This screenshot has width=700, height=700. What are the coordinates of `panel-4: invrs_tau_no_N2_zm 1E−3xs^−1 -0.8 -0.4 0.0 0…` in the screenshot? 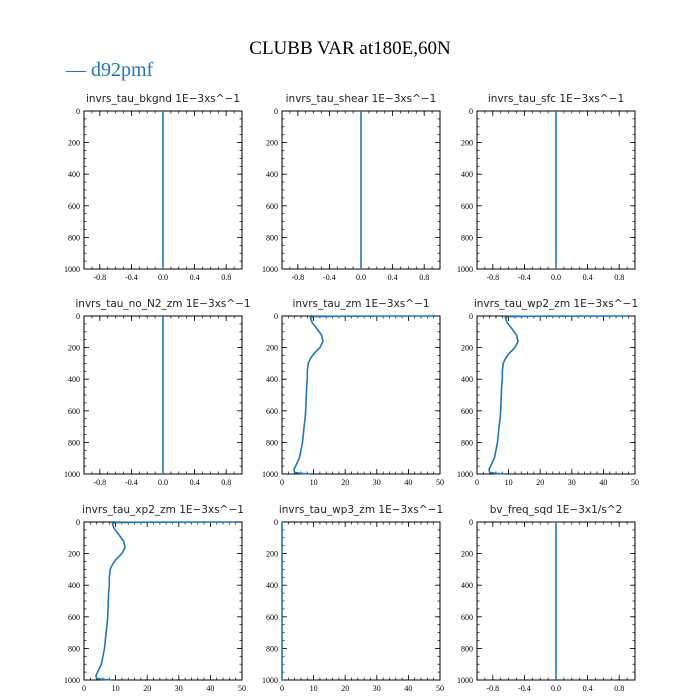 It's located at (157, 392).